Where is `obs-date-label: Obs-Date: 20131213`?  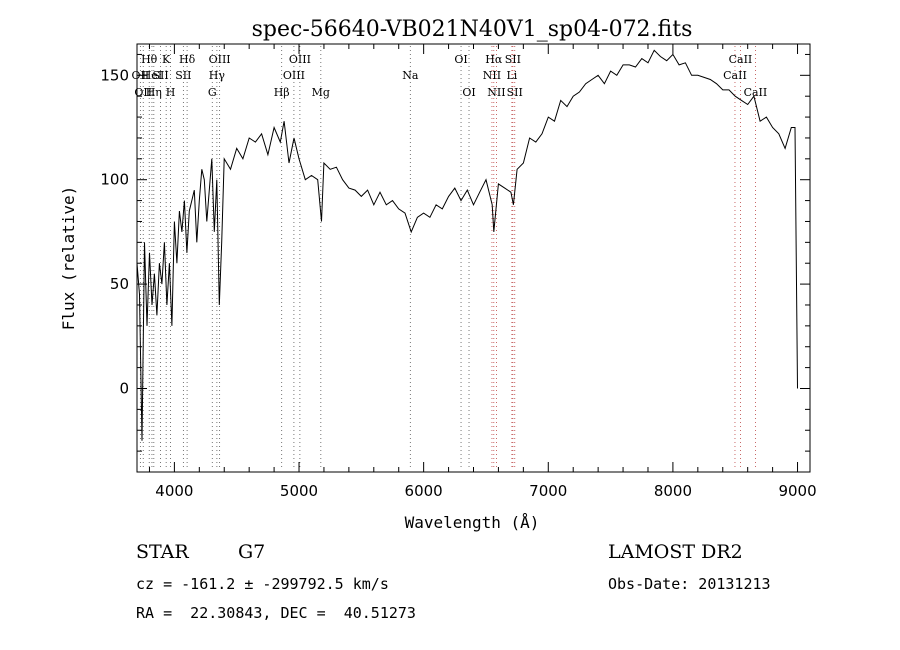
obs-date-label: Obs-Date: 20131213 is located at coordinates (689, 584).